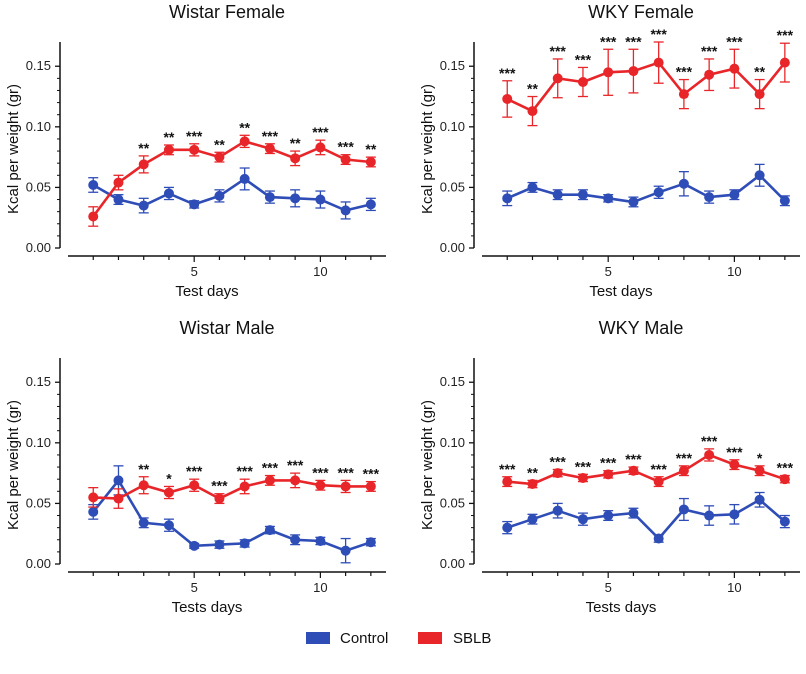 This screenshot has height=674, width=806. What do you see at coordinates (472, 638) in the screenshot?
I see `legend-label-sblb: SBLB` at bounding box center [472, 638].